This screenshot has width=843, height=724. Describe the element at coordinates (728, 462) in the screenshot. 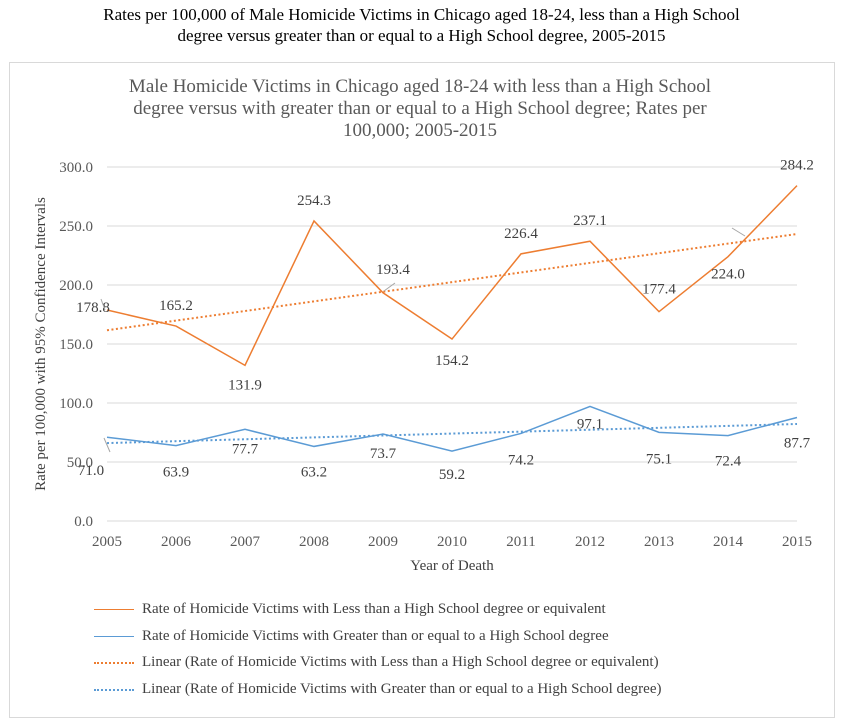

I see `data-label: 72.4` at that location.